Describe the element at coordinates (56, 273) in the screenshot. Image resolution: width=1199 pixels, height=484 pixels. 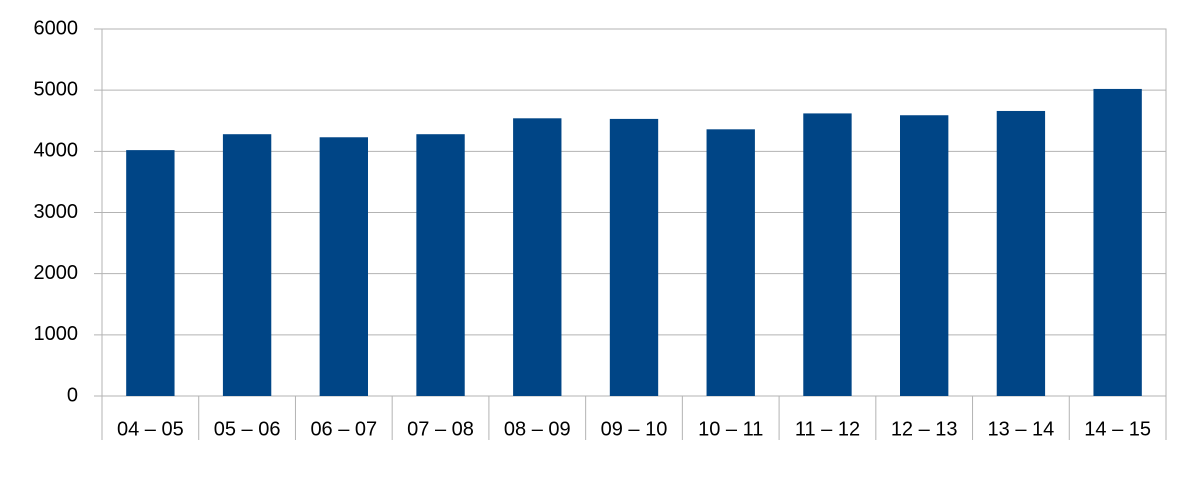
I see `y-tick-label: 2000` at that location.